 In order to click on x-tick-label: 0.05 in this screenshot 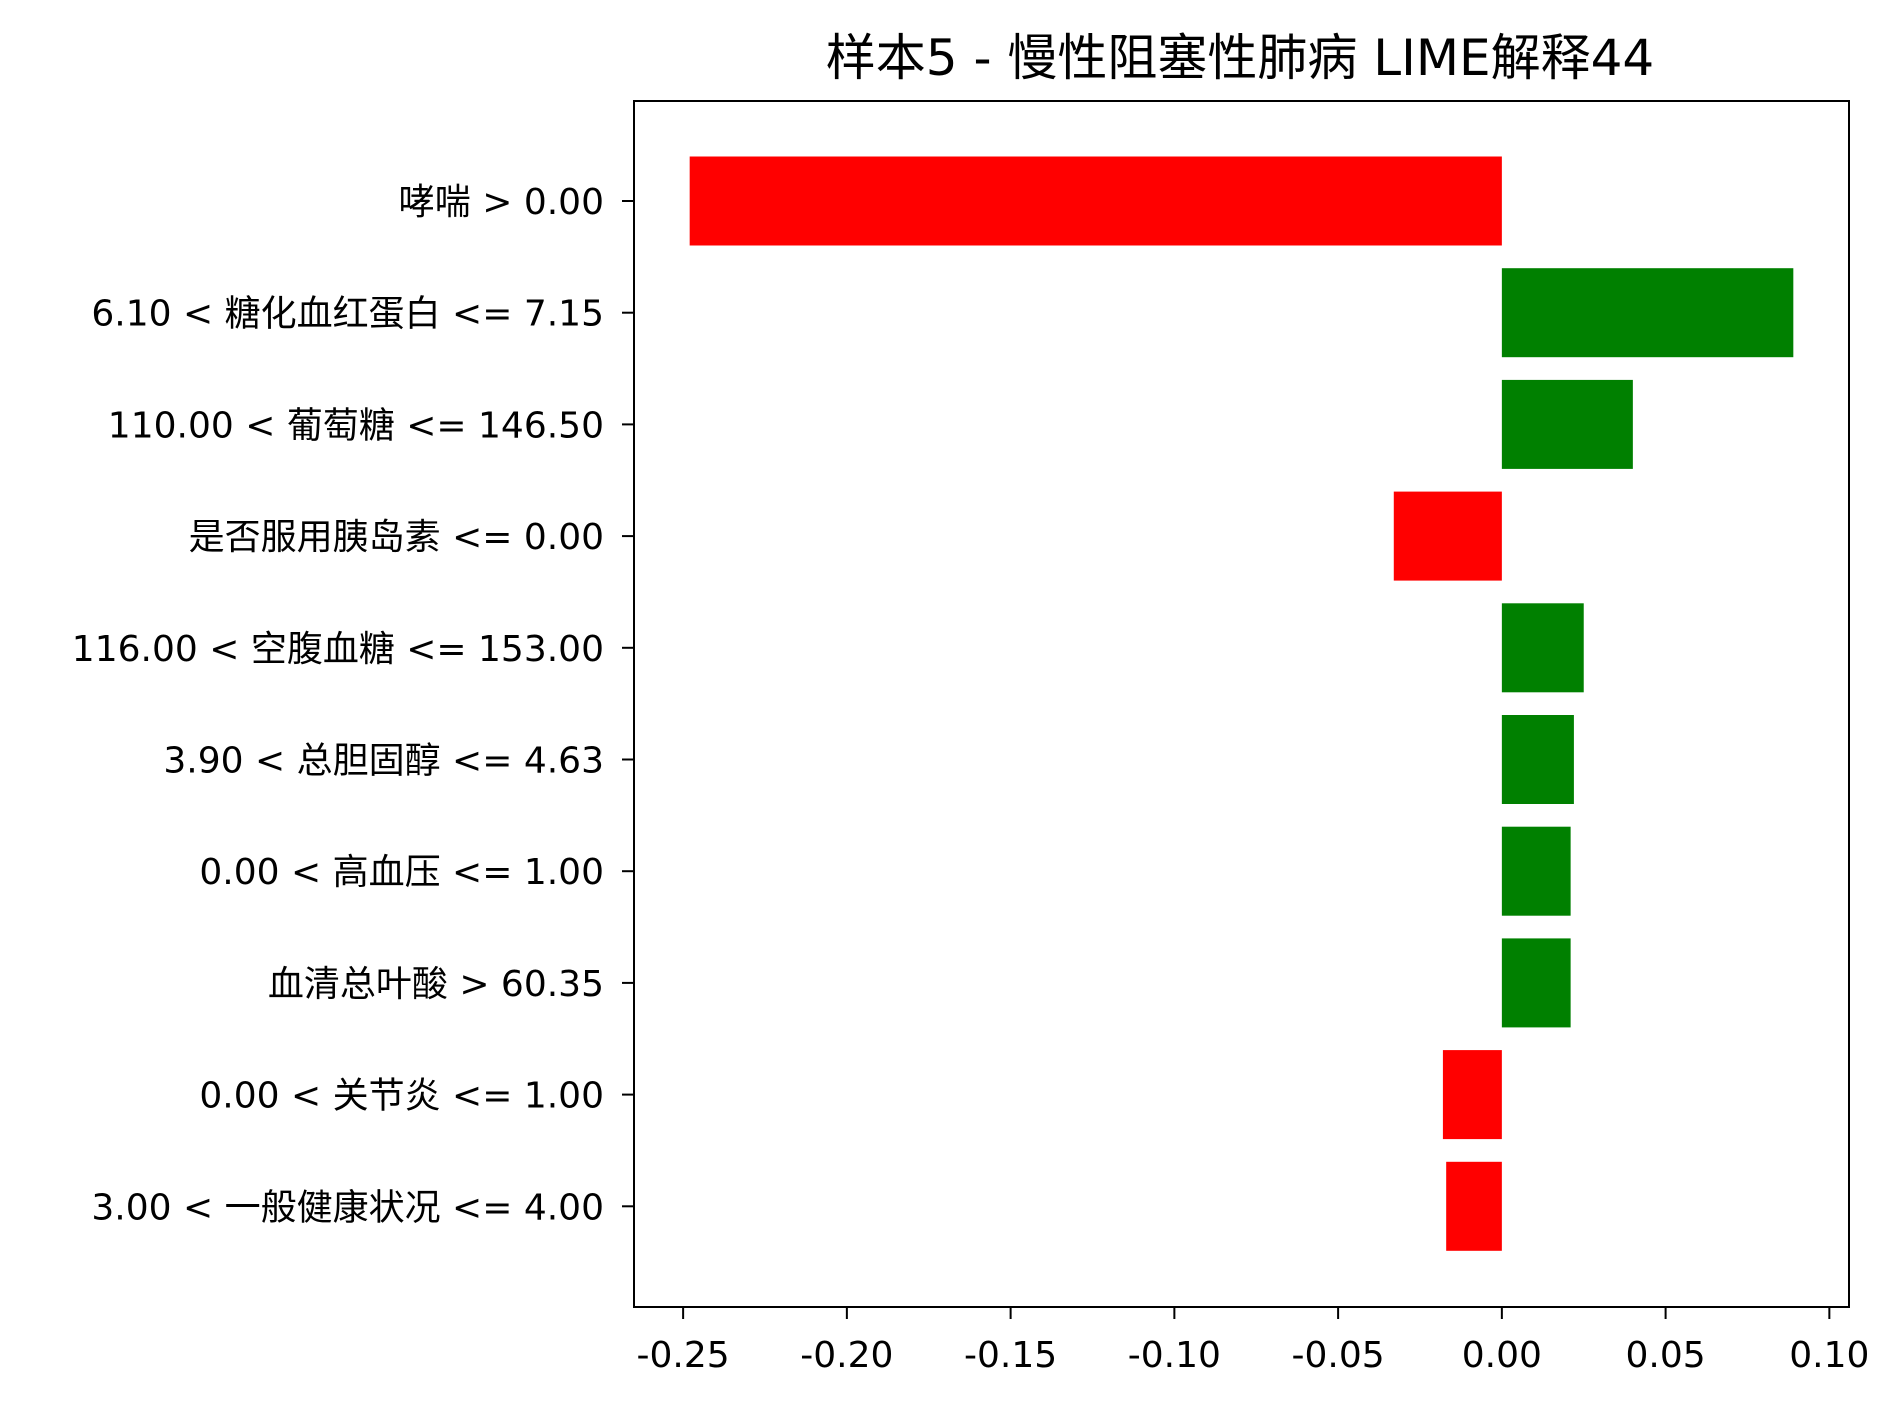, I will do `click(1666, 1355)`.